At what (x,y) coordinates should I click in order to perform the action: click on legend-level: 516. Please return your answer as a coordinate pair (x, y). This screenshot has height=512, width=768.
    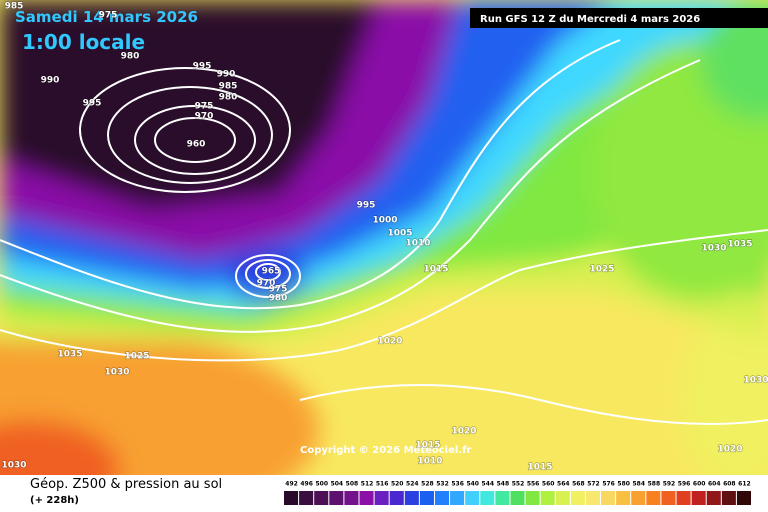
    Looking at the image, I should click on (382, 484).